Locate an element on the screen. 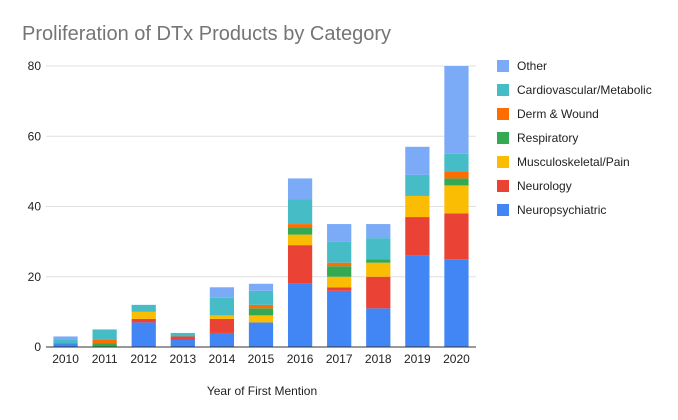  legend-label: Musculoskeletal/Pain is located at coordinates (573, 162).